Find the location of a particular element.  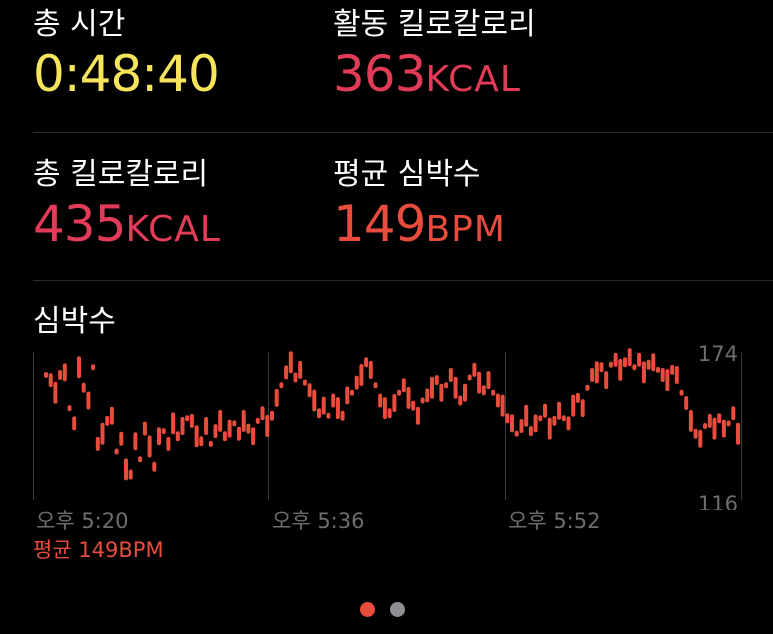

y-axis-max-label: 174 is located at coordinates (718, 354).